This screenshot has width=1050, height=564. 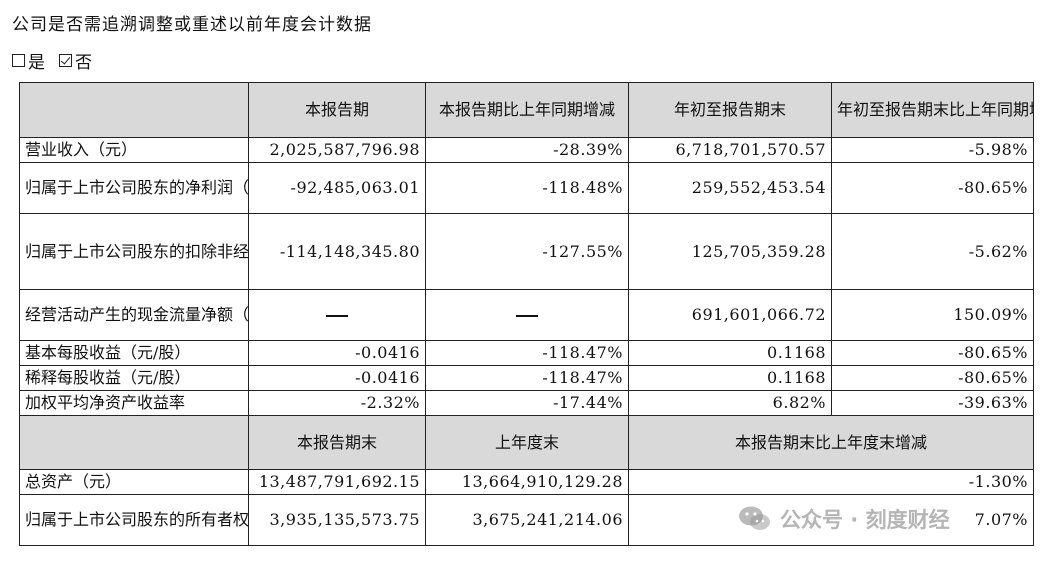 What do you see at coordinates (831, 520) in the screenshot?
I see `cell-value: 7.07%` at bounding box center [831, 520].